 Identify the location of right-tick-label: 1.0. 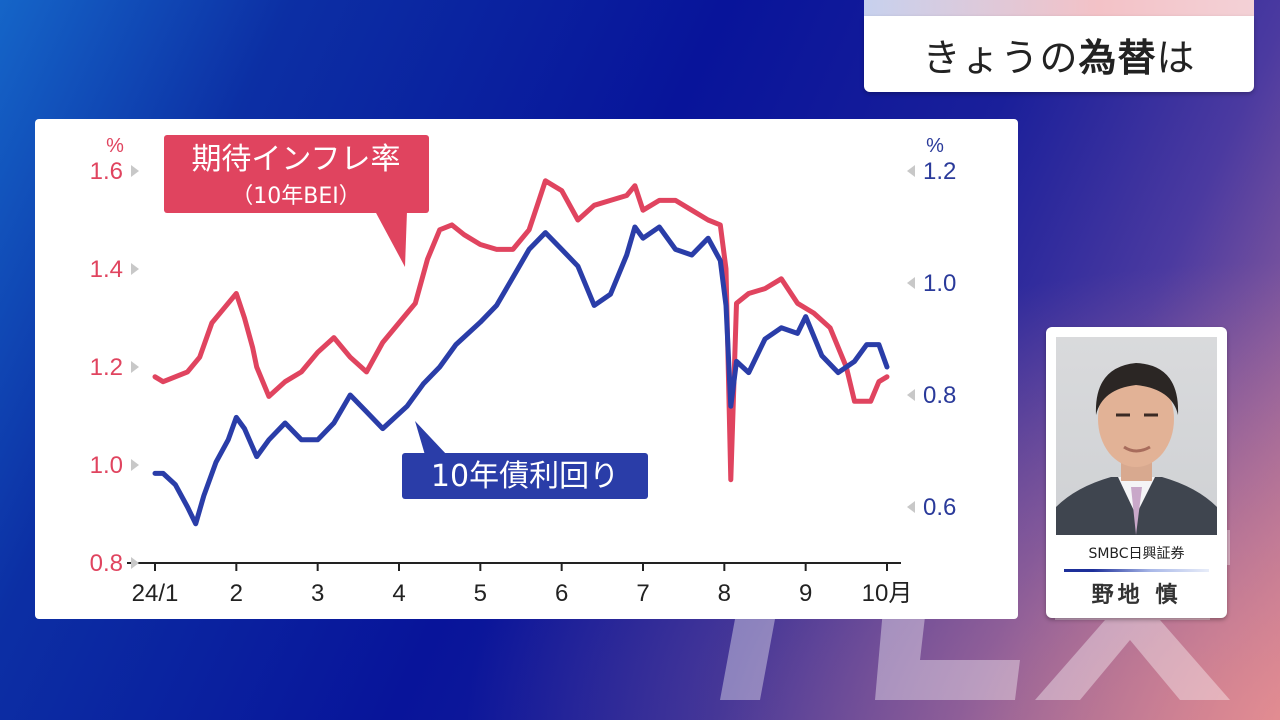
(939, 283).